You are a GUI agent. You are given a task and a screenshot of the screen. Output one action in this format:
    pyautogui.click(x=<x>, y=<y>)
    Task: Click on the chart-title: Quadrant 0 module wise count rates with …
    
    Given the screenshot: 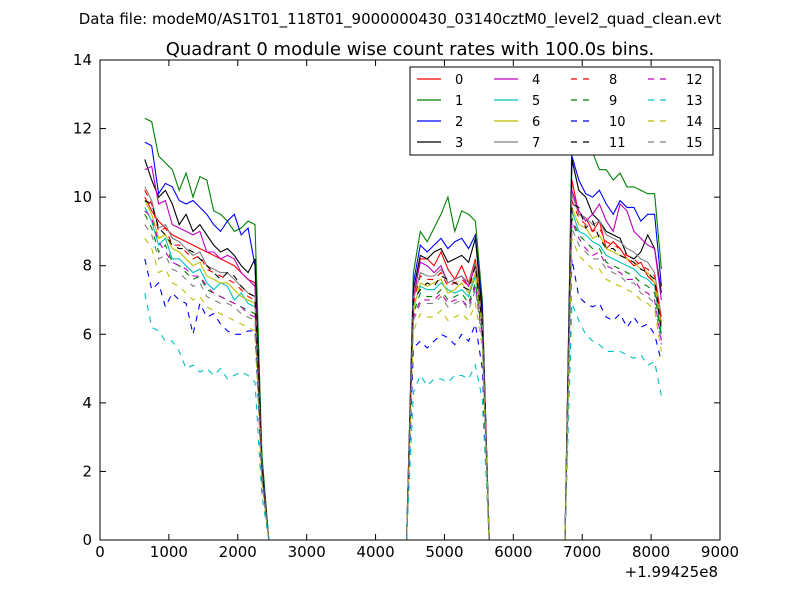 What is the action you would take?
    pyautogui.click(x=410, y=49)
    